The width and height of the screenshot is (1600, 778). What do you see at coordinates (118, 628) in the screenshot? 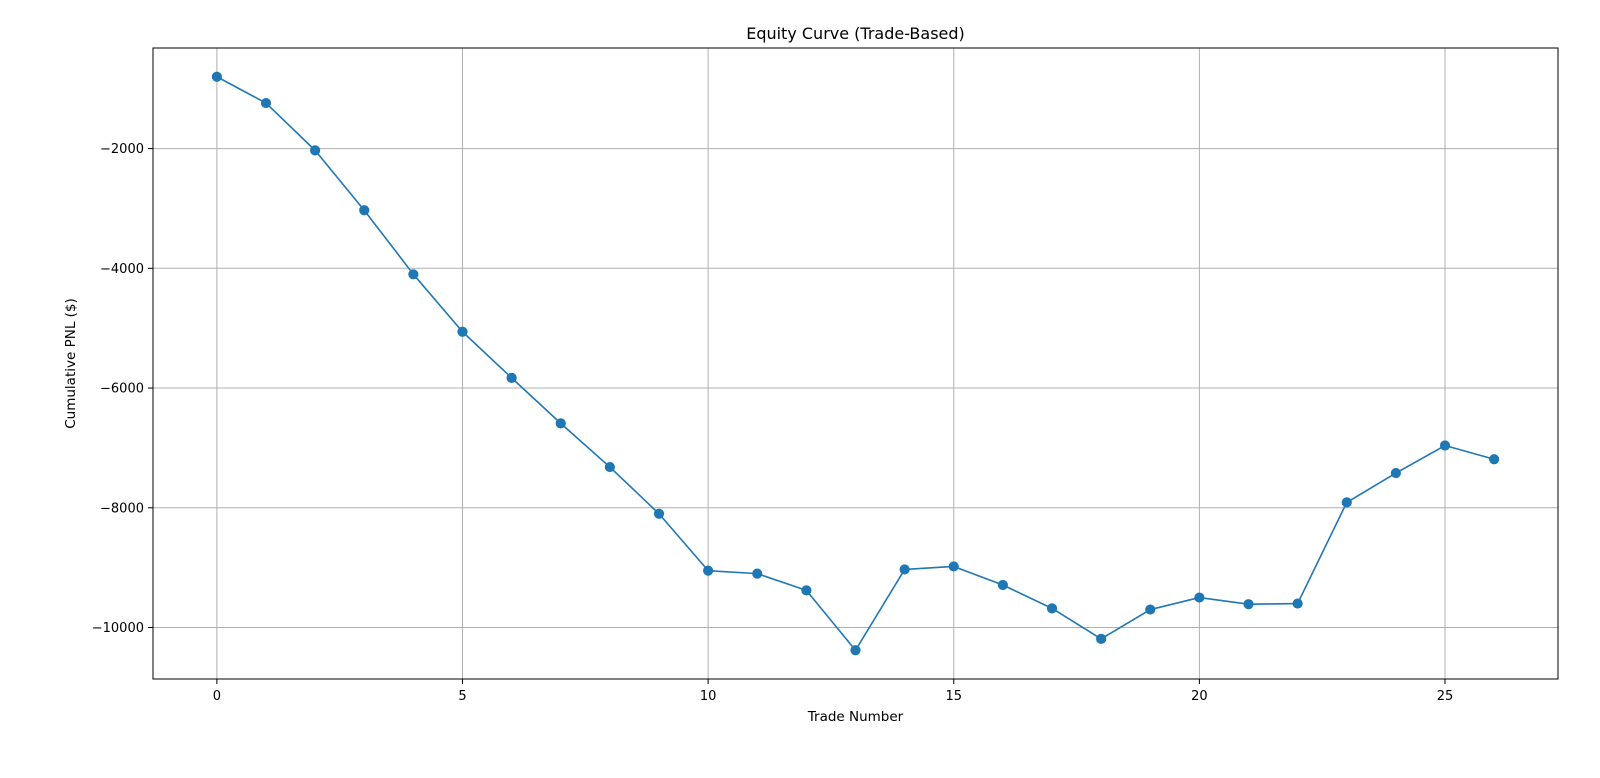
I see `y-tick-label: −10000` at bounding box center [118, 628].